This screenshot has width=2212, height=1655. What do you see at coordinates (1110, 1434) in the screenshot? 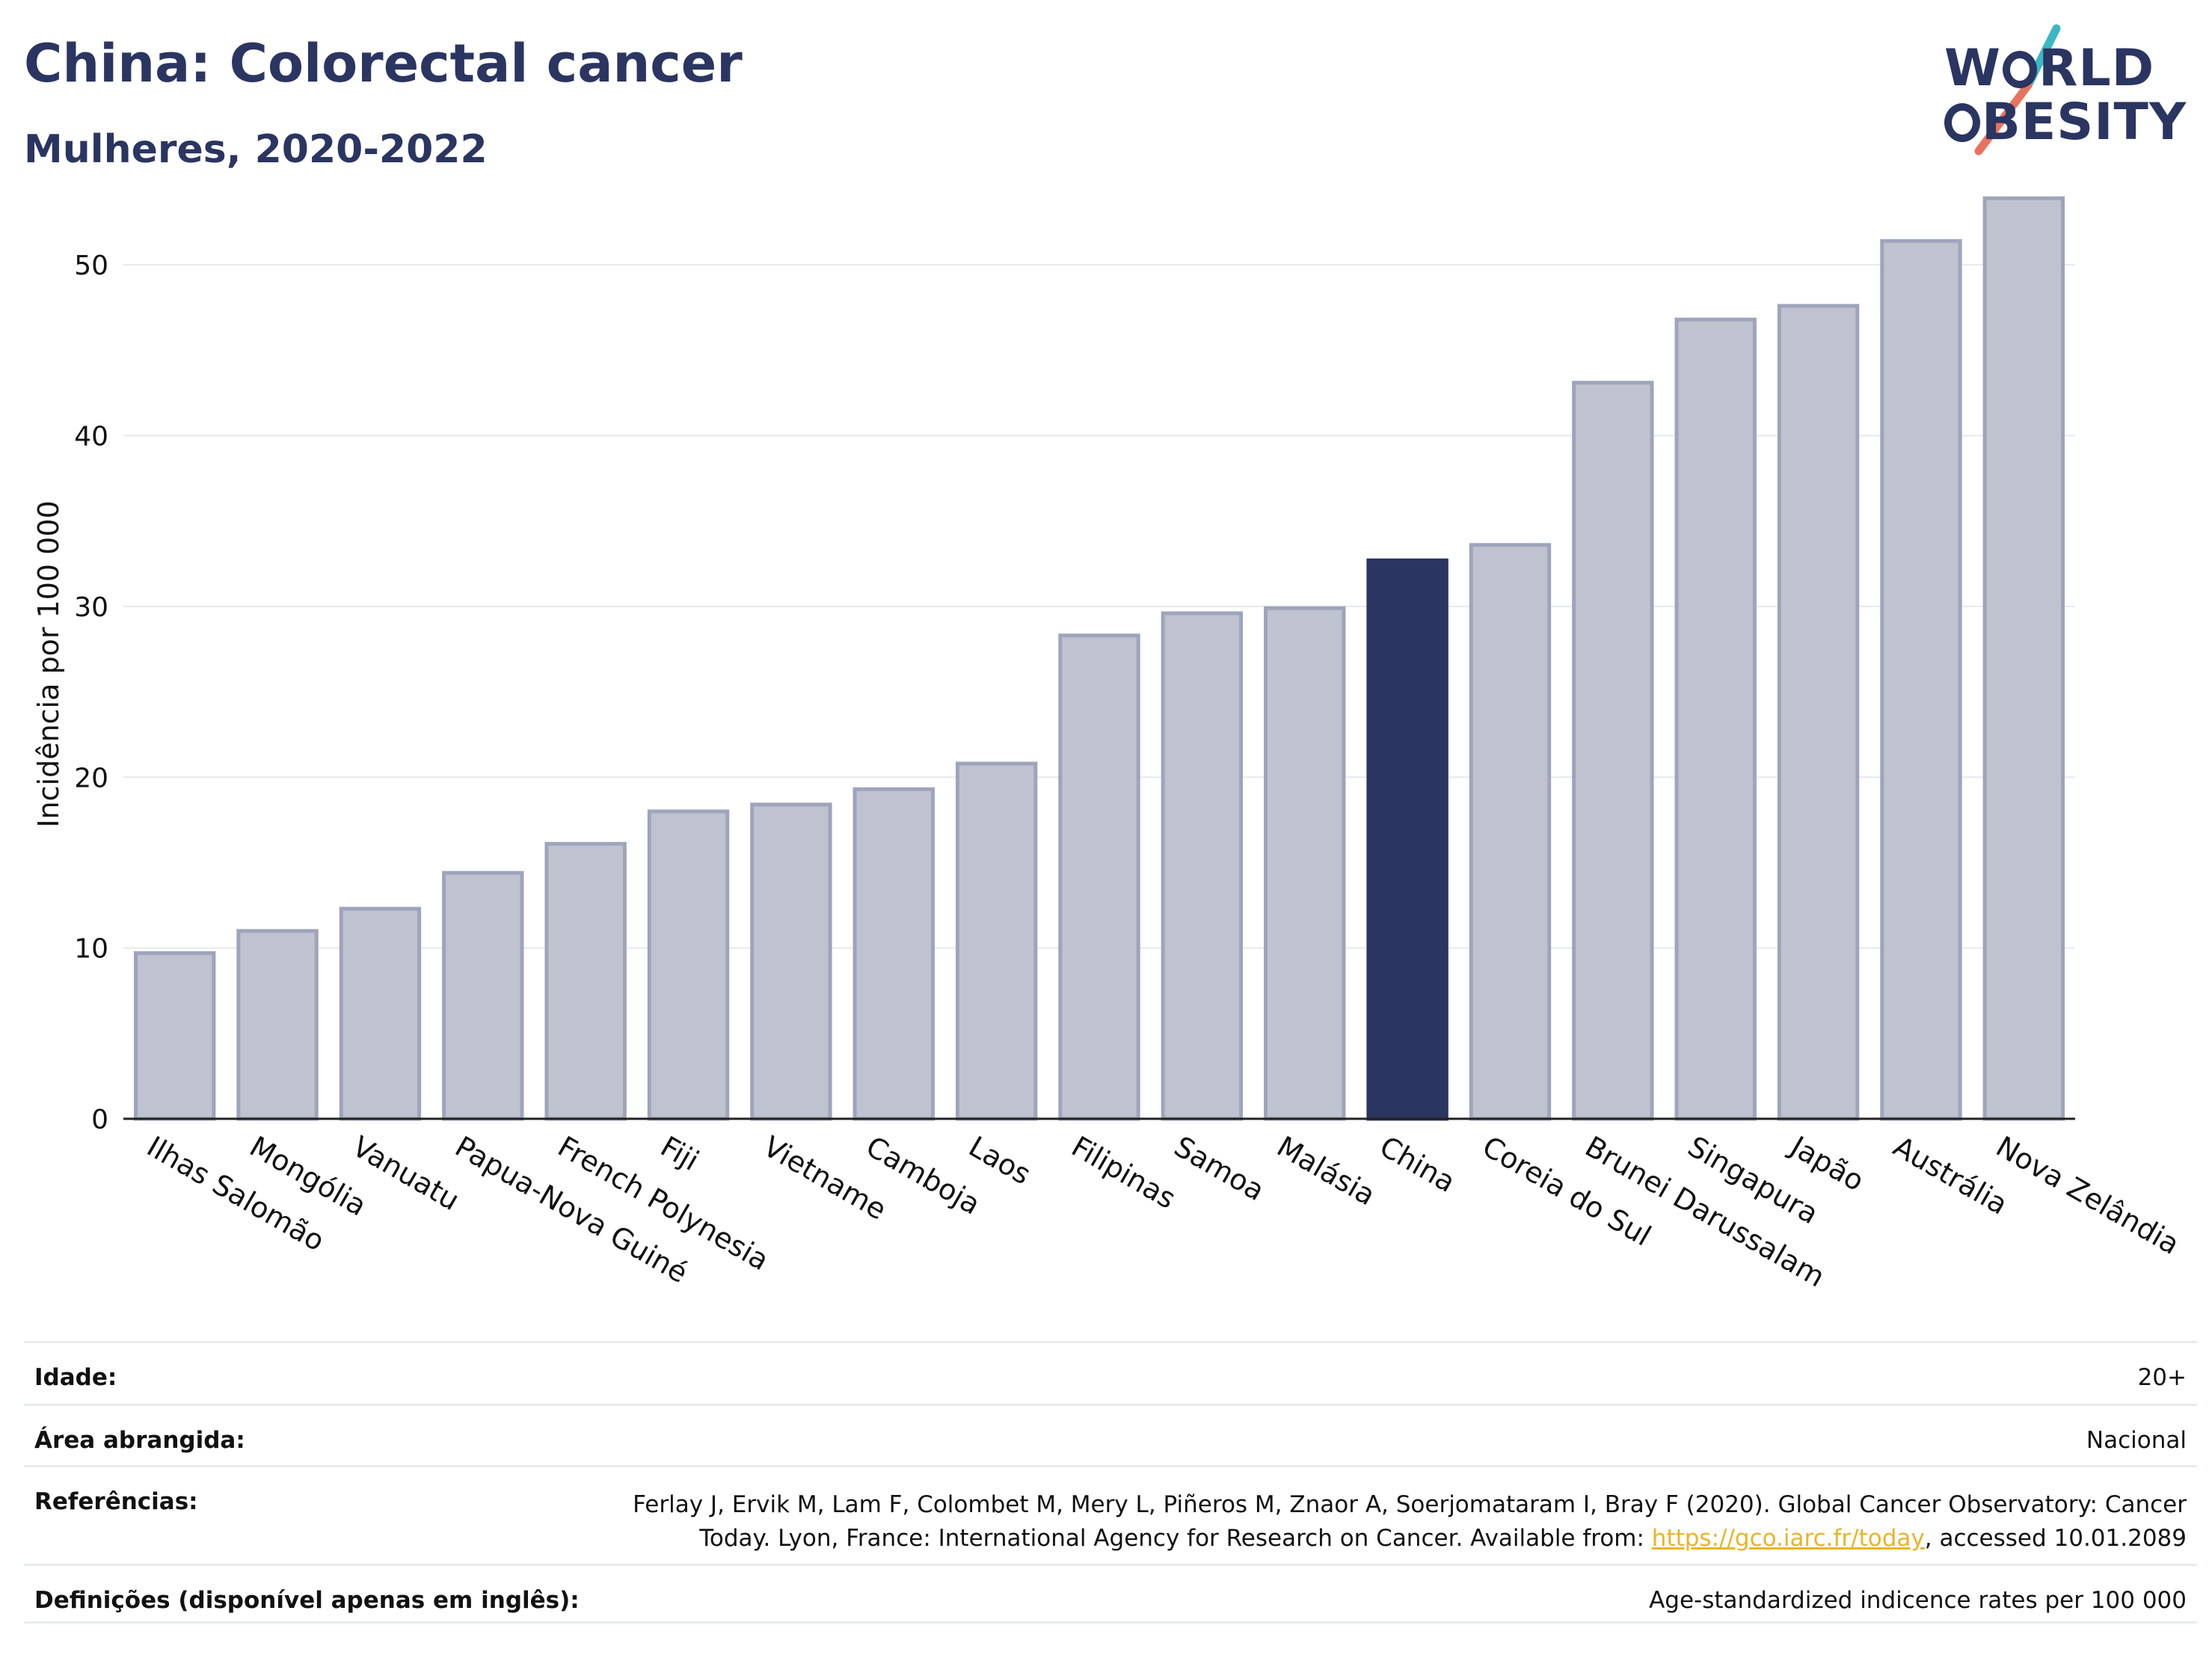
I see `footer-row-area: Área abrangida: Nacional` at bounding box center [1110, 1434].